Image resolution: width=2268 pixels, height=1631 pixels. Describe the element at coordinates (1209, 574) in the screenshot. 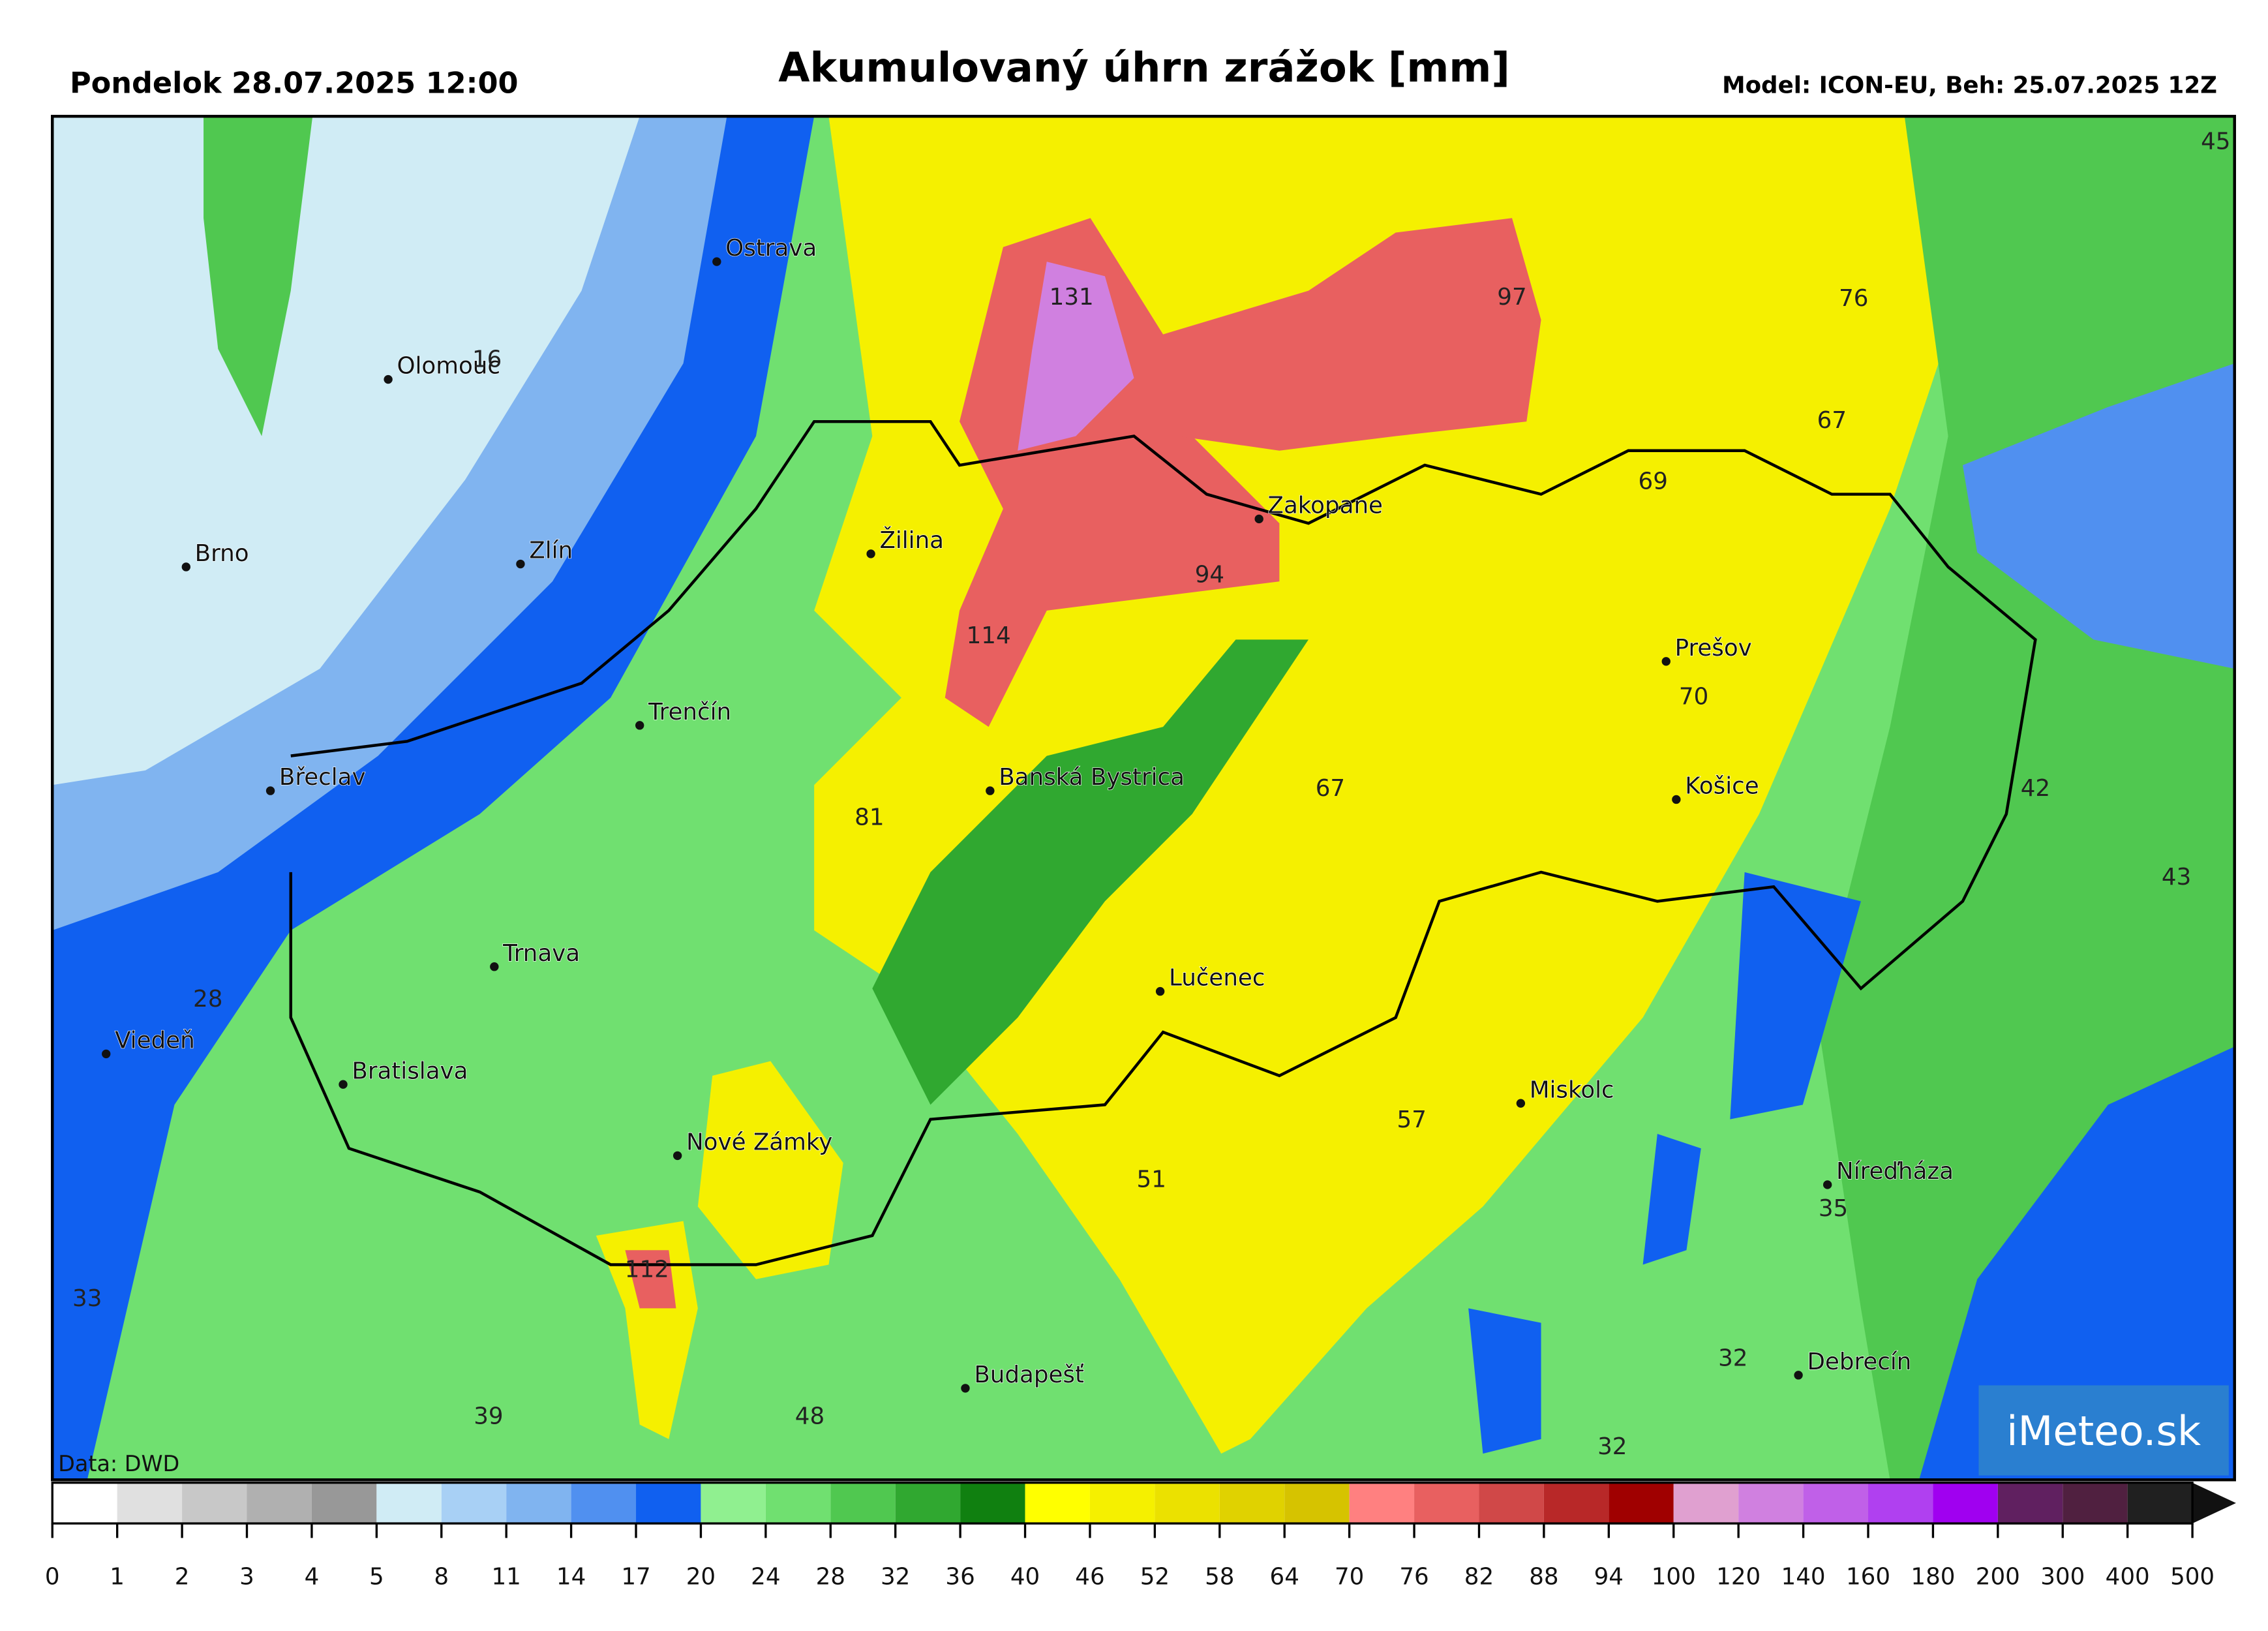

I see `precip-value: 94` at that location.